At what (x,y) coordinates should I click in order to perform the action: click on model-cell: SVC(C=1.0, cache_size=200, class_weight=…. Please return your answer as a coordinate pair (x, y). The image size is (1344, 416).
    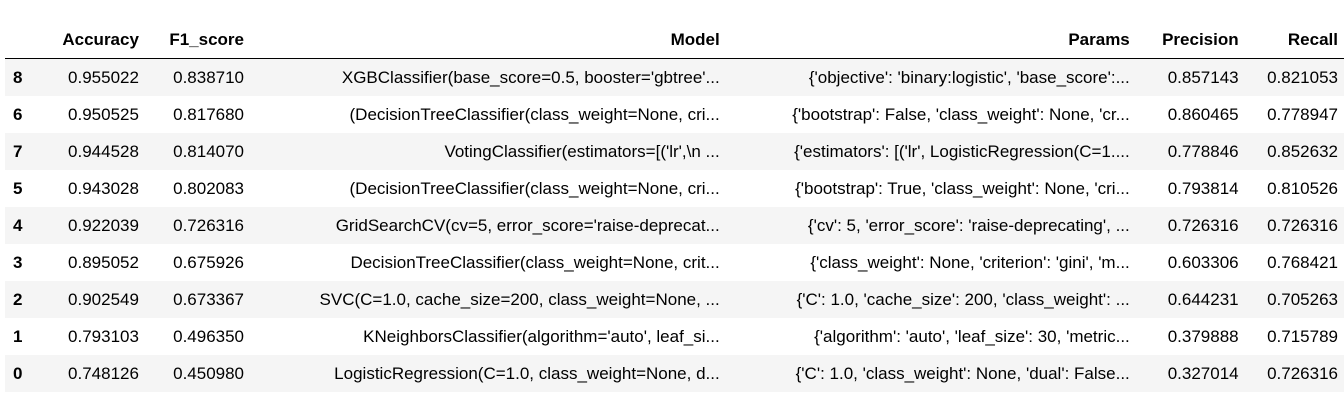
    Looking at the image, I should click on (488, 299).